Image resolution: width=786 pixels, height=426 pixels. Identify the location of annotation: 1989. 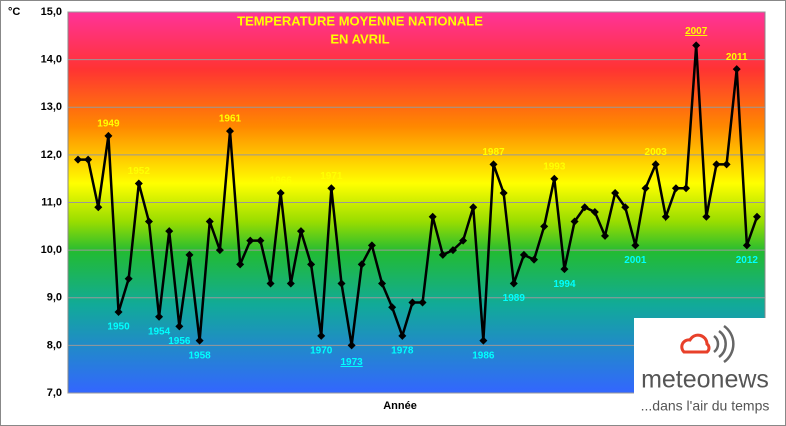
(514, 298).